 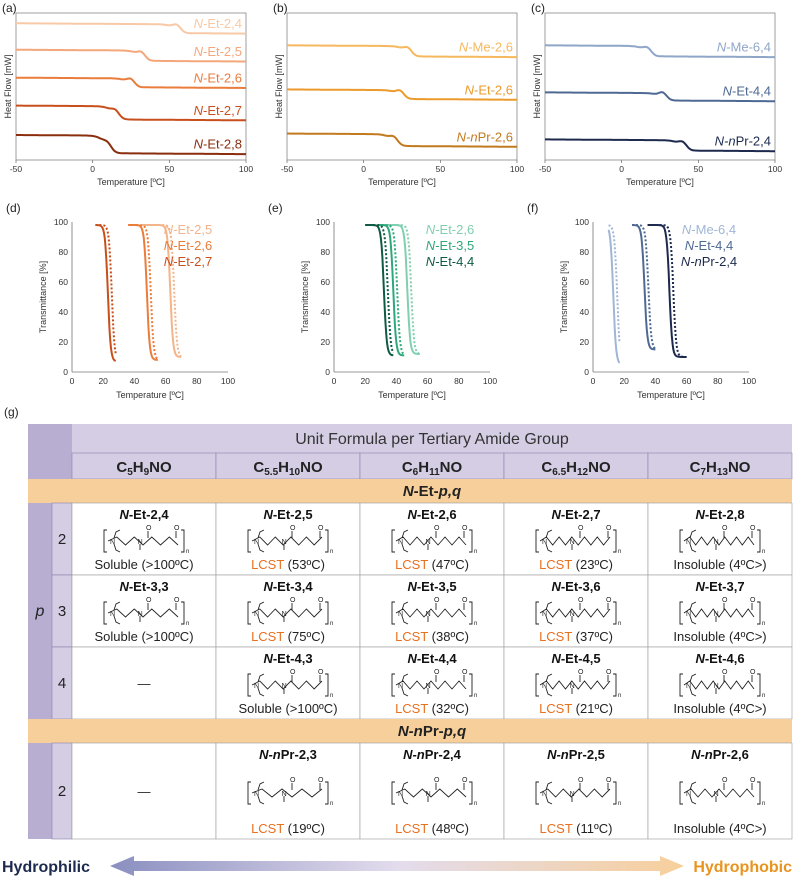 What do you see at coordinates (162, 291) in the screenshot?
I see `heating-curve-N-Et-2,5` at bounding box center [162, 291].